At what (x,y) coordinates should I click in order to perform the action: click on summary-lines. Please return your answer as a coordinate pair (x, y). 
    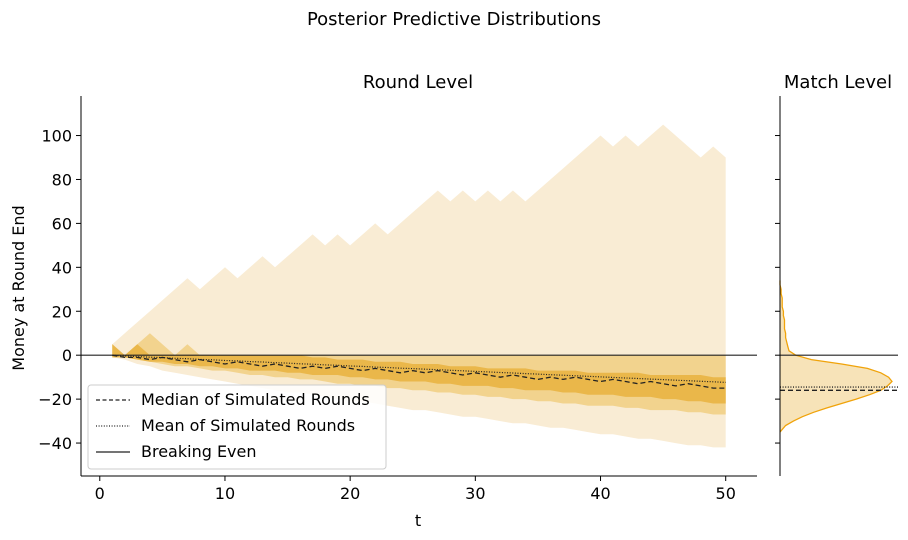
    Looking at the image, I should click on (419, 371).